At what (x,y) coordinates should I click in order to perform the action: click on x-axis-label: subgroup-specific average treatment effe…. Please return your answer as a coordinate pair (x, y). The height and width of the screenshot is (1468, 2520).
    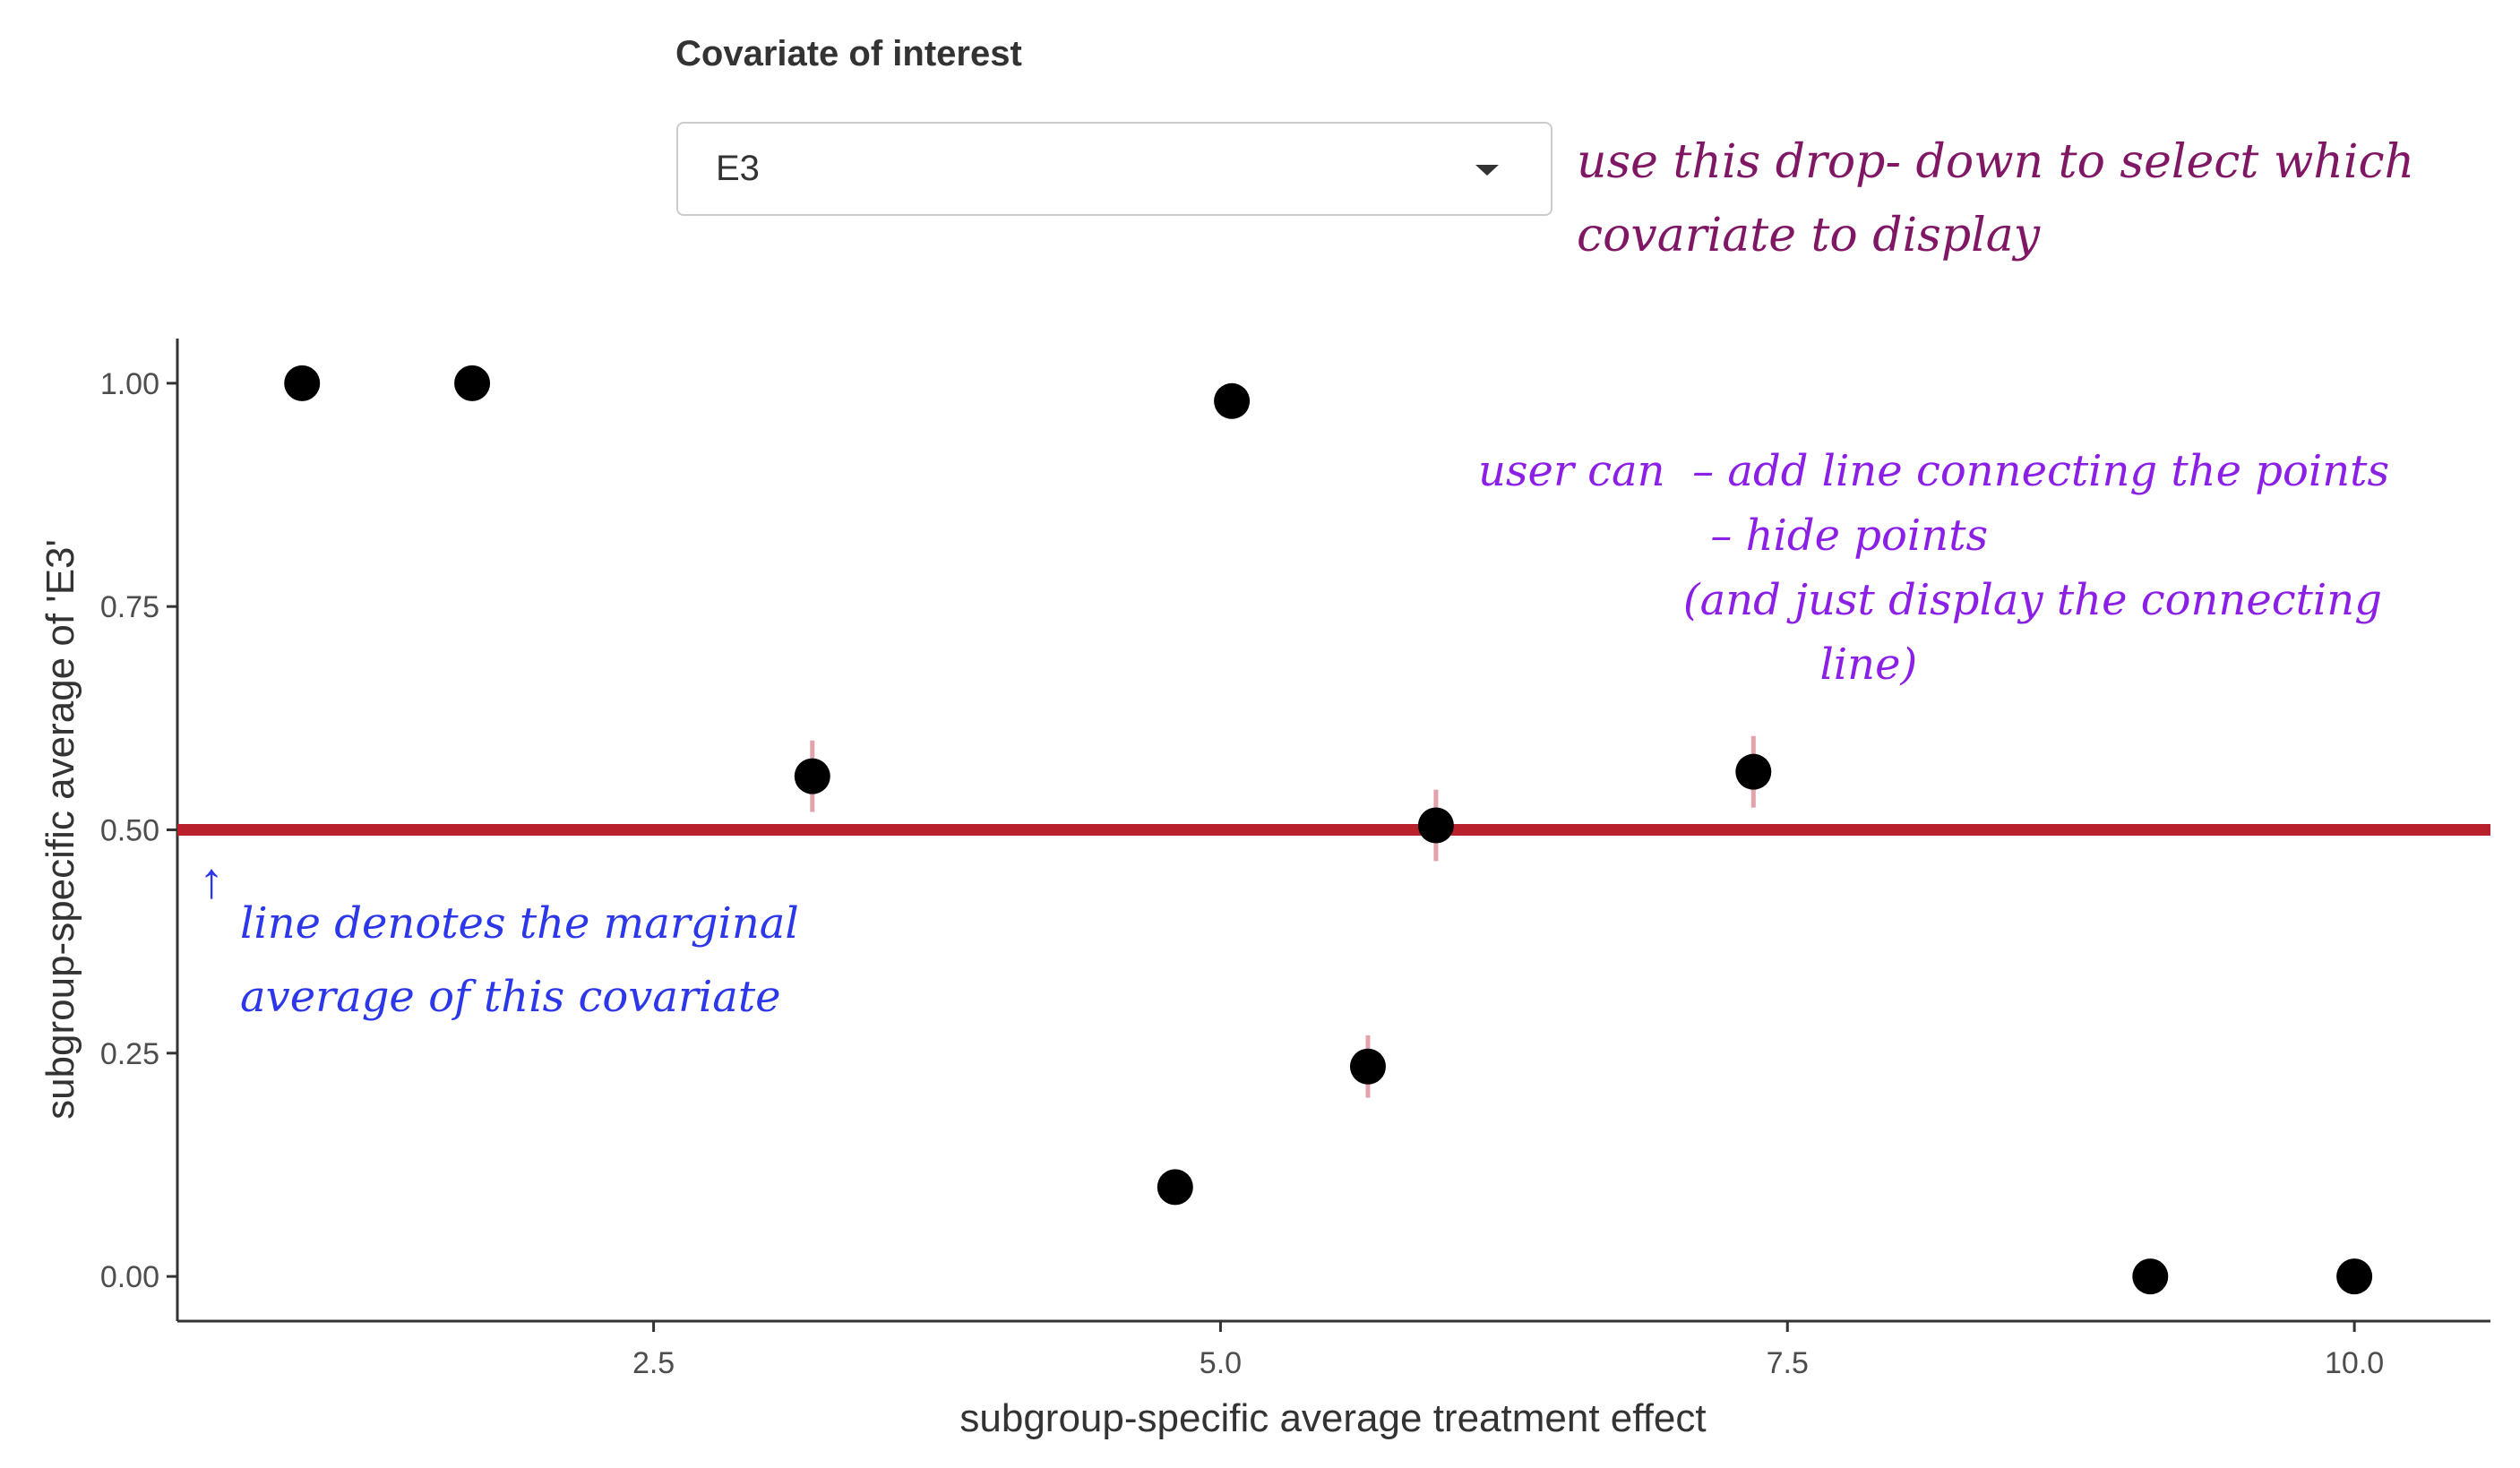
    Looking at the image, I should click on (1332, 1418).